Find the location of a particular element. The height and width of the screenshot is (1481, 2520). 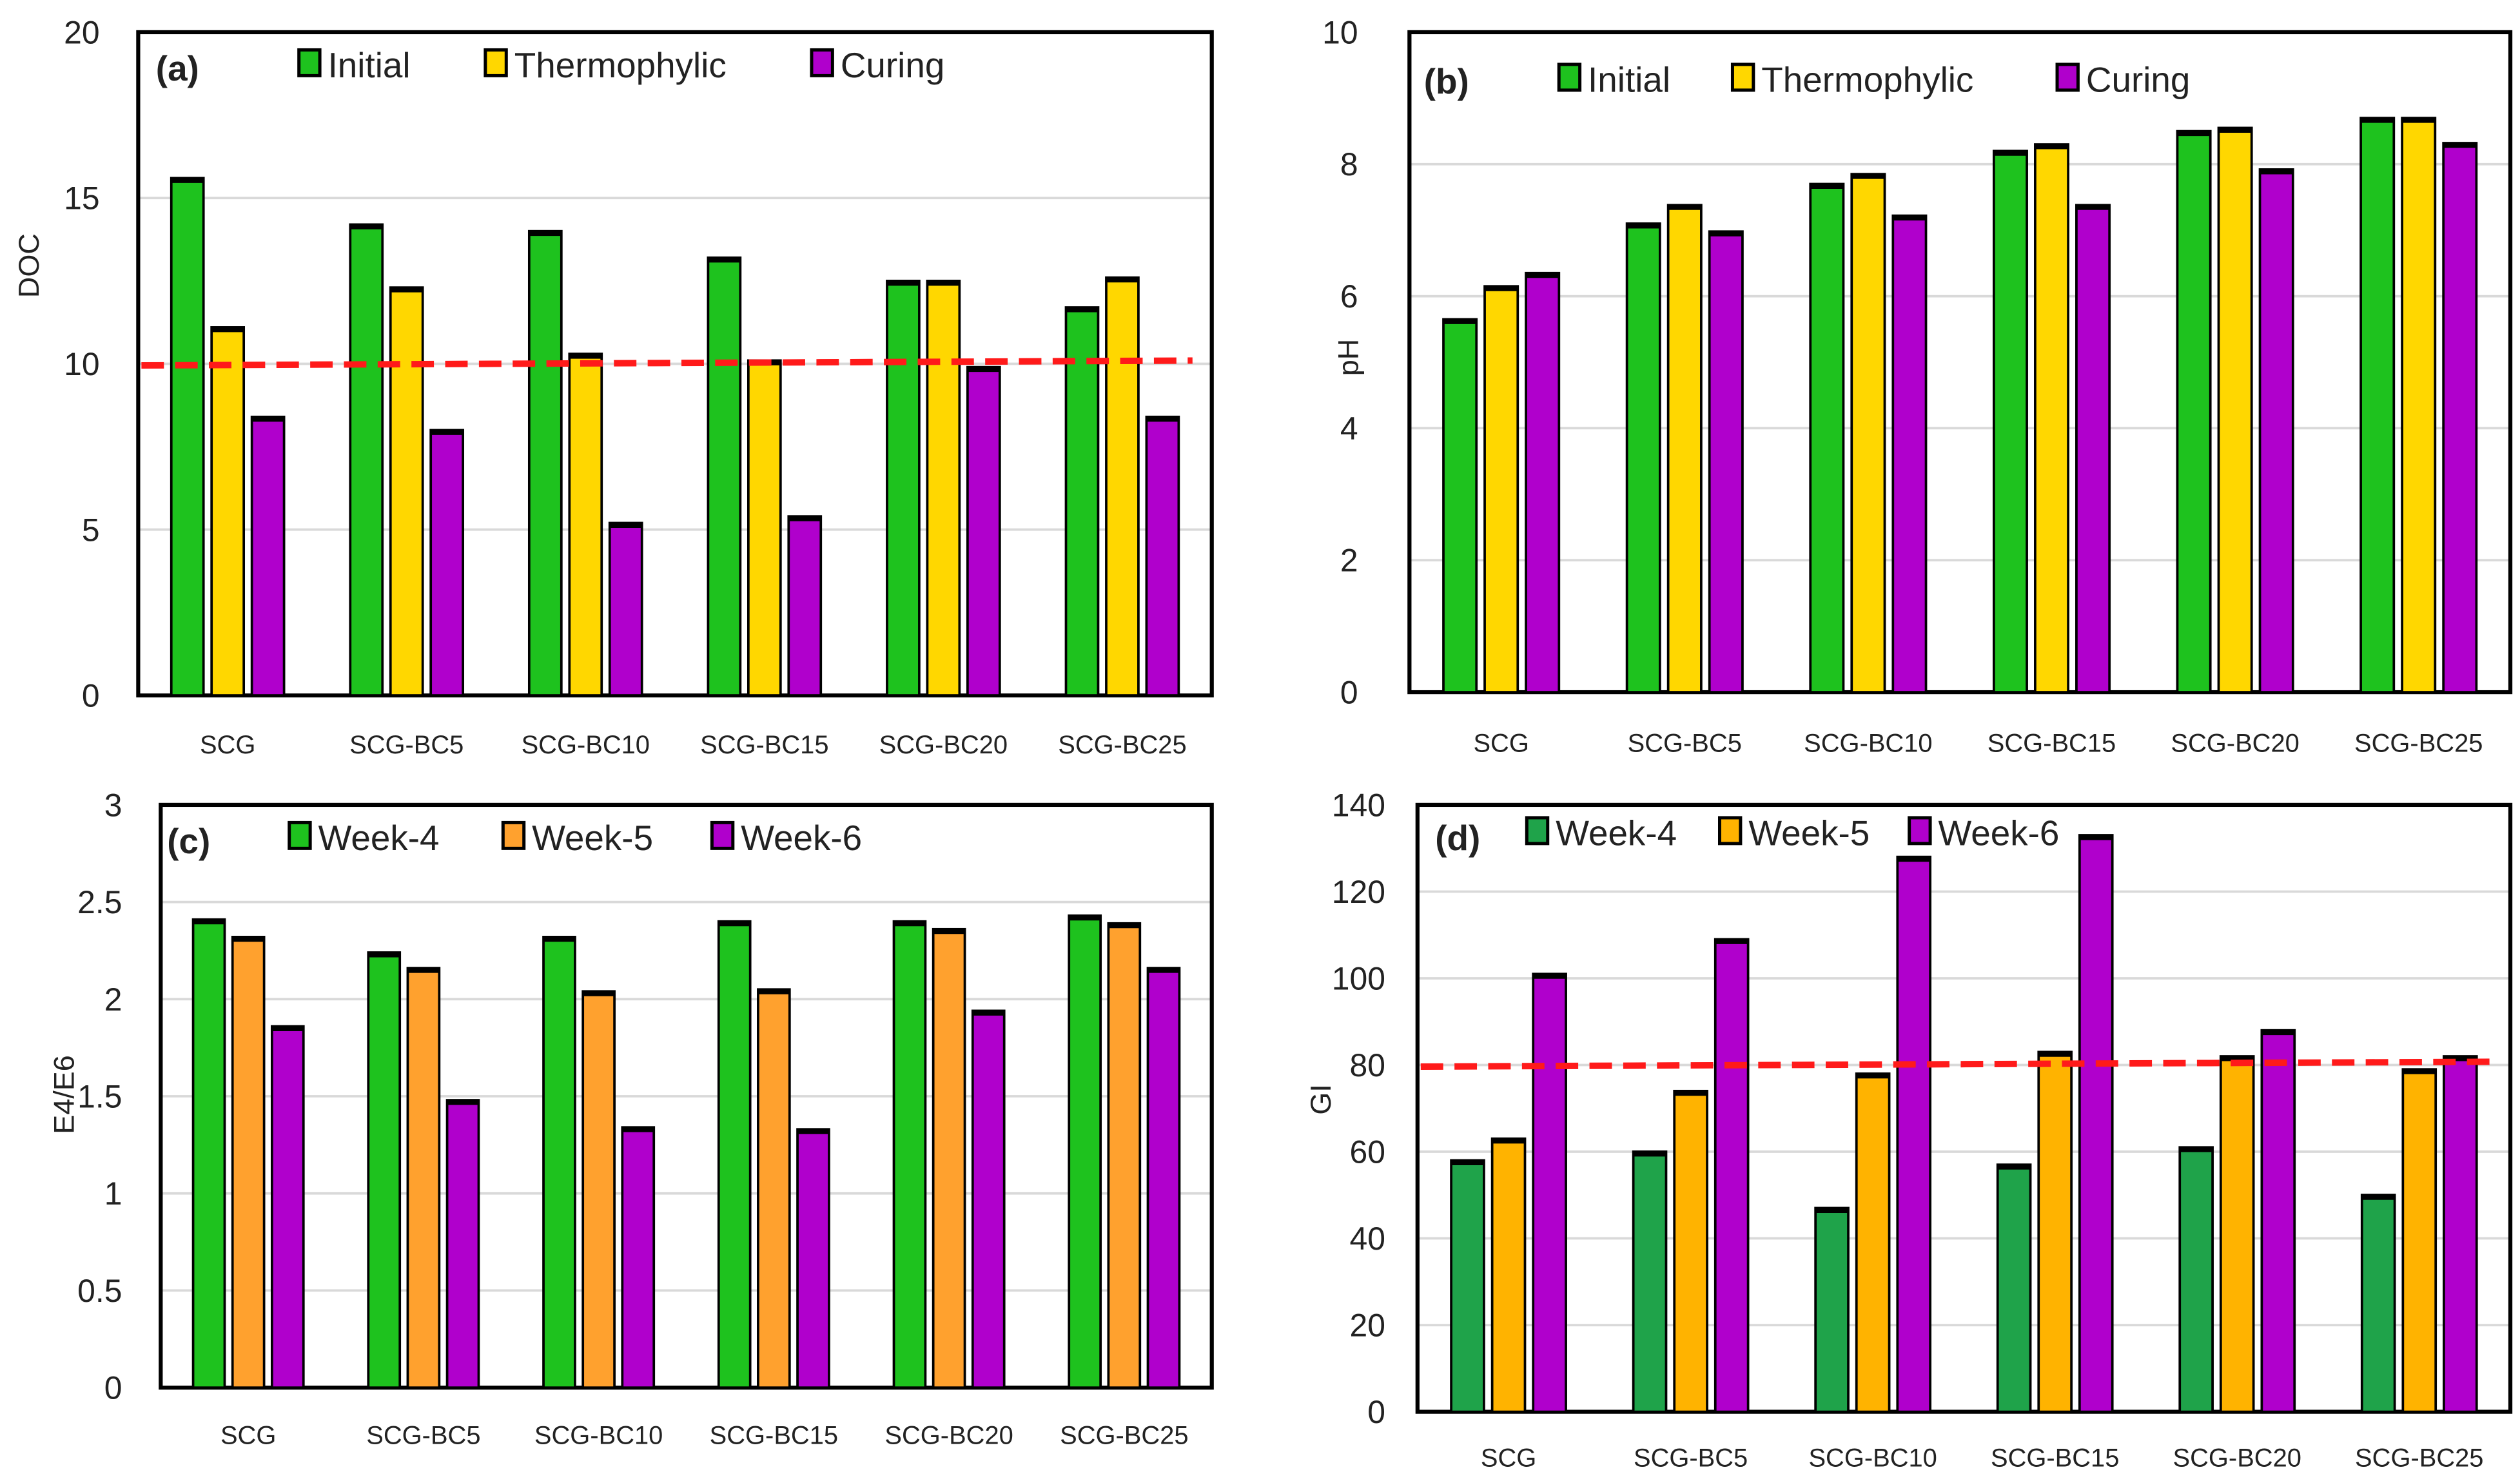

y-tick-label: 5 is located at coordinates (91, 530).